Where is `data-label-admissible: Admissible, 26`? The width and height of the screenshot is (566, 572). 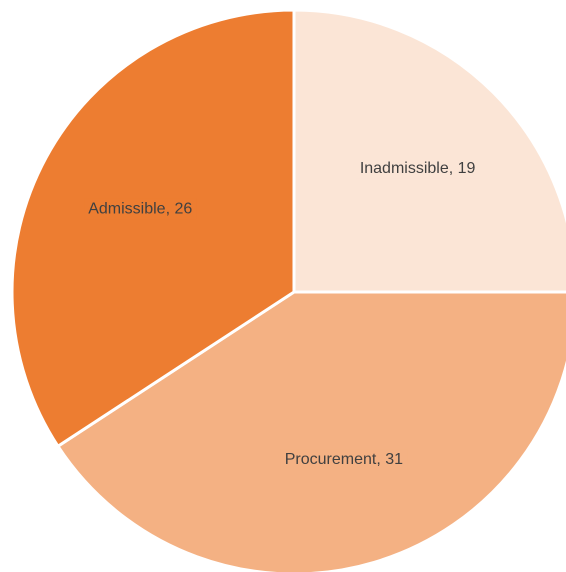
data-label-admissible: Admissible, 26 is located at coordinates (140, 209).